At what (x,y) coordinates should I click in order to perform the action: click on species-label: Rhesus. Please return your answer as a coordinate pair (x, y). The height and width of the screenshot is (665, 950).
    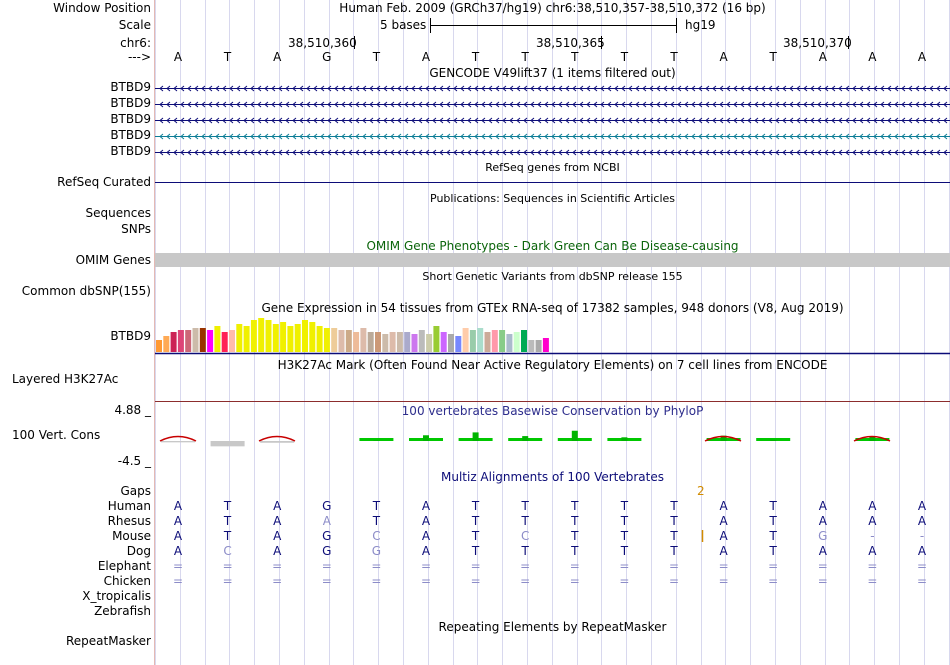
    Looking at the image, I should click on (129, 521).